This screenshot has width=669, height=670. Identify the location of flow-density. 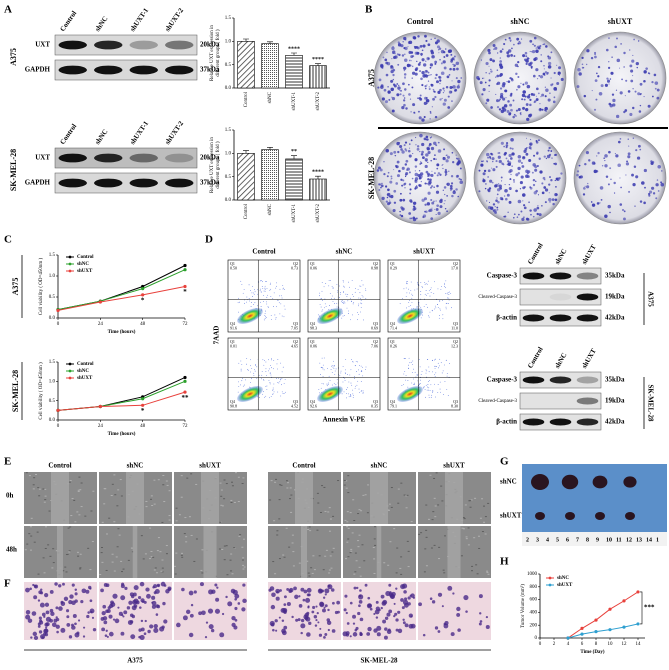
(410, 394).